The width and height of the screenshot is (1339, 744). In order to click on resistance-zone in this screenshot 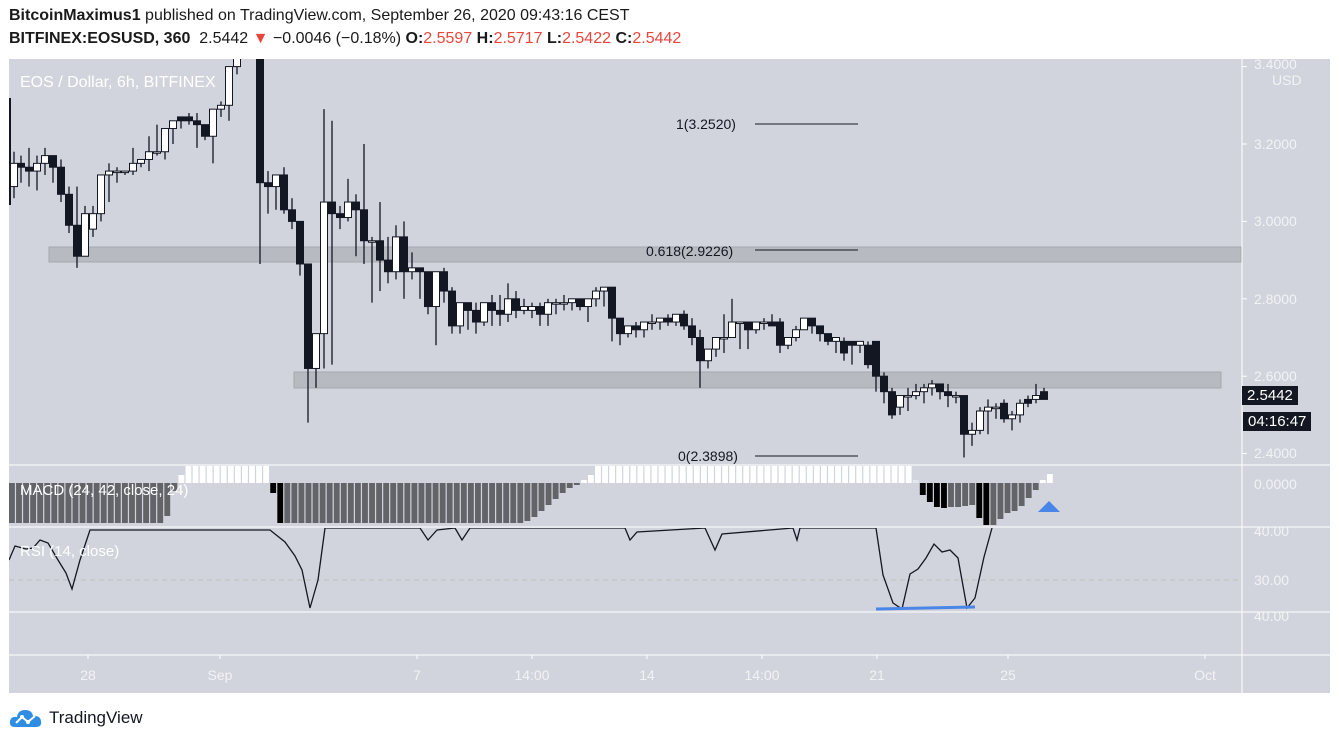, I will do `click(645, 254)`.